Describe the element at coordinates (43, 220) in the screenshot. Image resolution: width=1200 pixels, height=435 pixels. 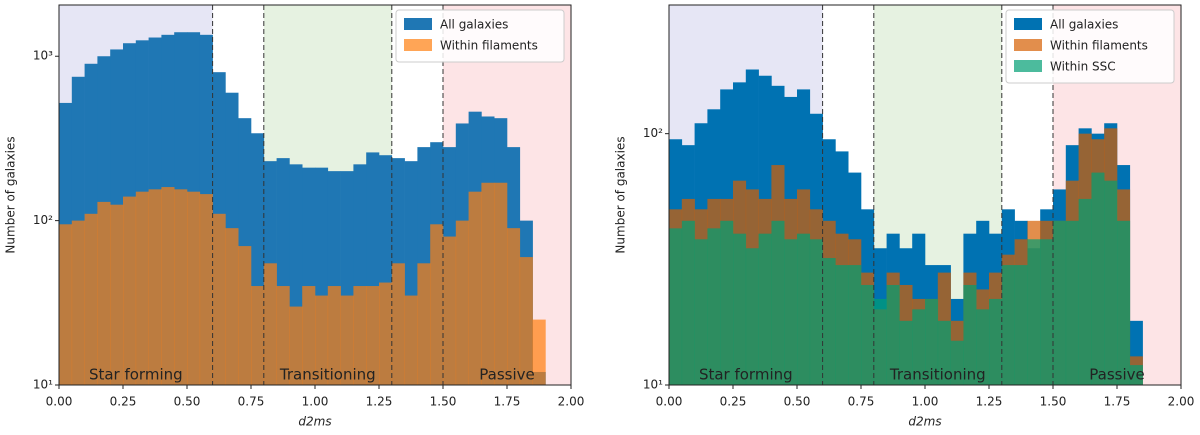
I see `y-tick-label: 10²` at that location.